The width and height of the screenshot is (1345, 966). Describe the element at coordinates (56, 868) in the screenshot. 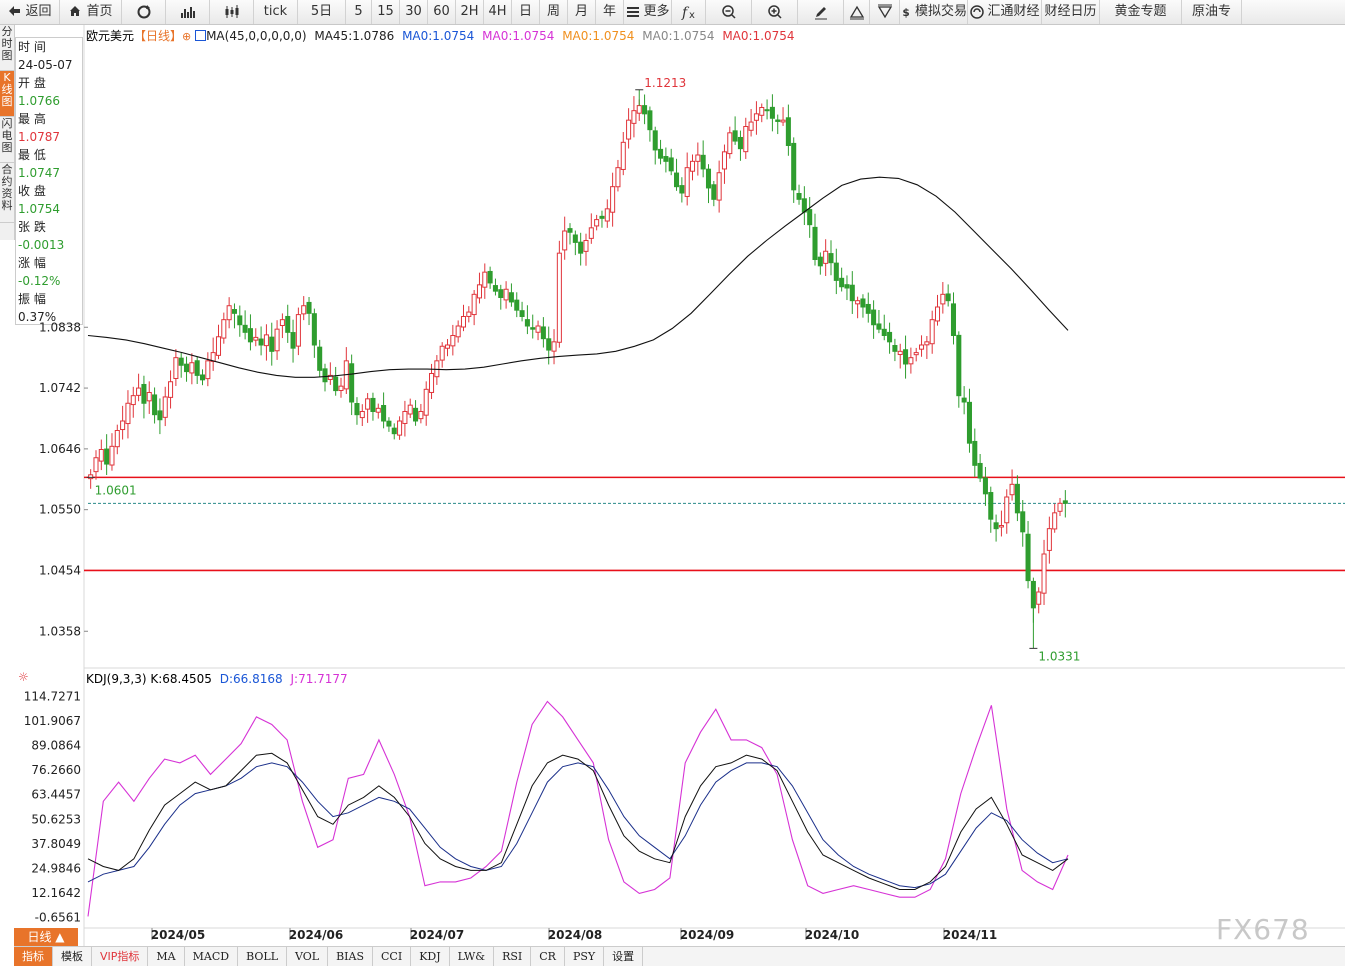

I see `kdj-tick-label: 24.9846` at that location.